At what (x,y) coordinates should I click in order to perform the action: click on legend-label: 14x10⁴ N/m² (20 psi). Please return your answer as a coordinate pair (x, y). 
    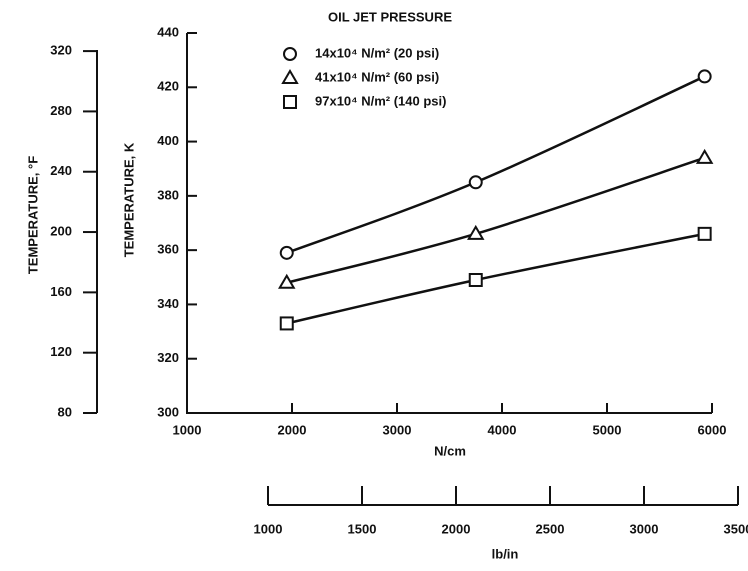
    Looking at the image, I should click on (377, 52).